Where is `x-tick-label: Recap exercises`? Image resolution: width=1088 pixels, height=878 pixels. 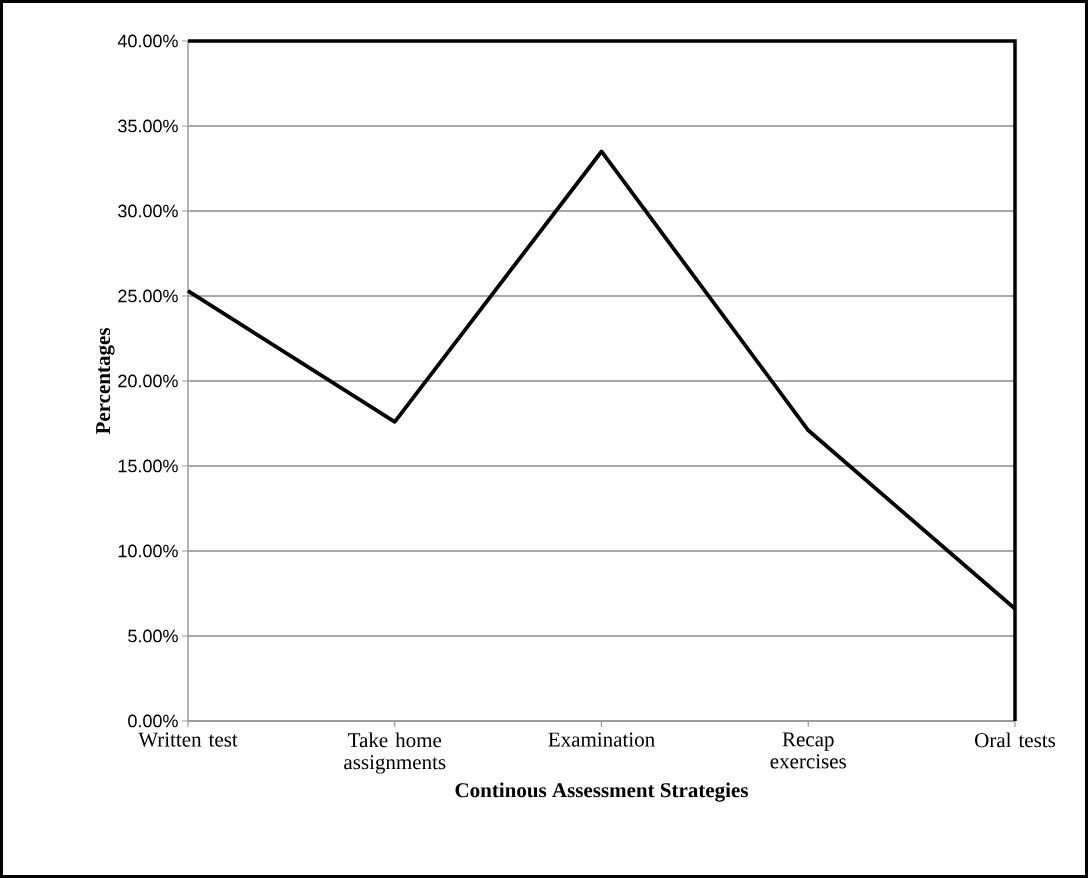 x-tick-label: Recap exercises is located at coordinates (808, 750).